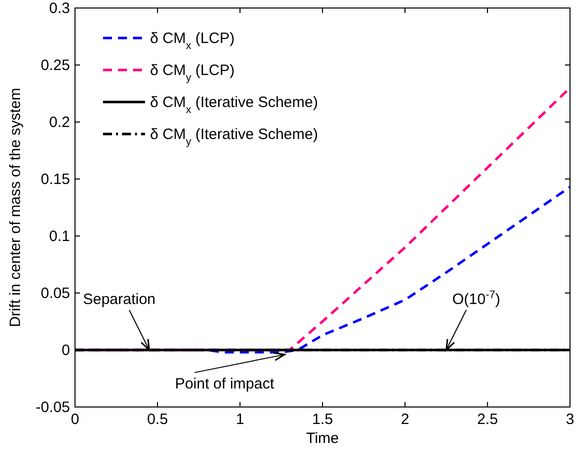 The image size is (576, 451). What do you see at coordinates (192, 41) in the screenshot?
I see `legend-label: δ CM$_{x}$ (LCP)` at bounding box center [192, 41].